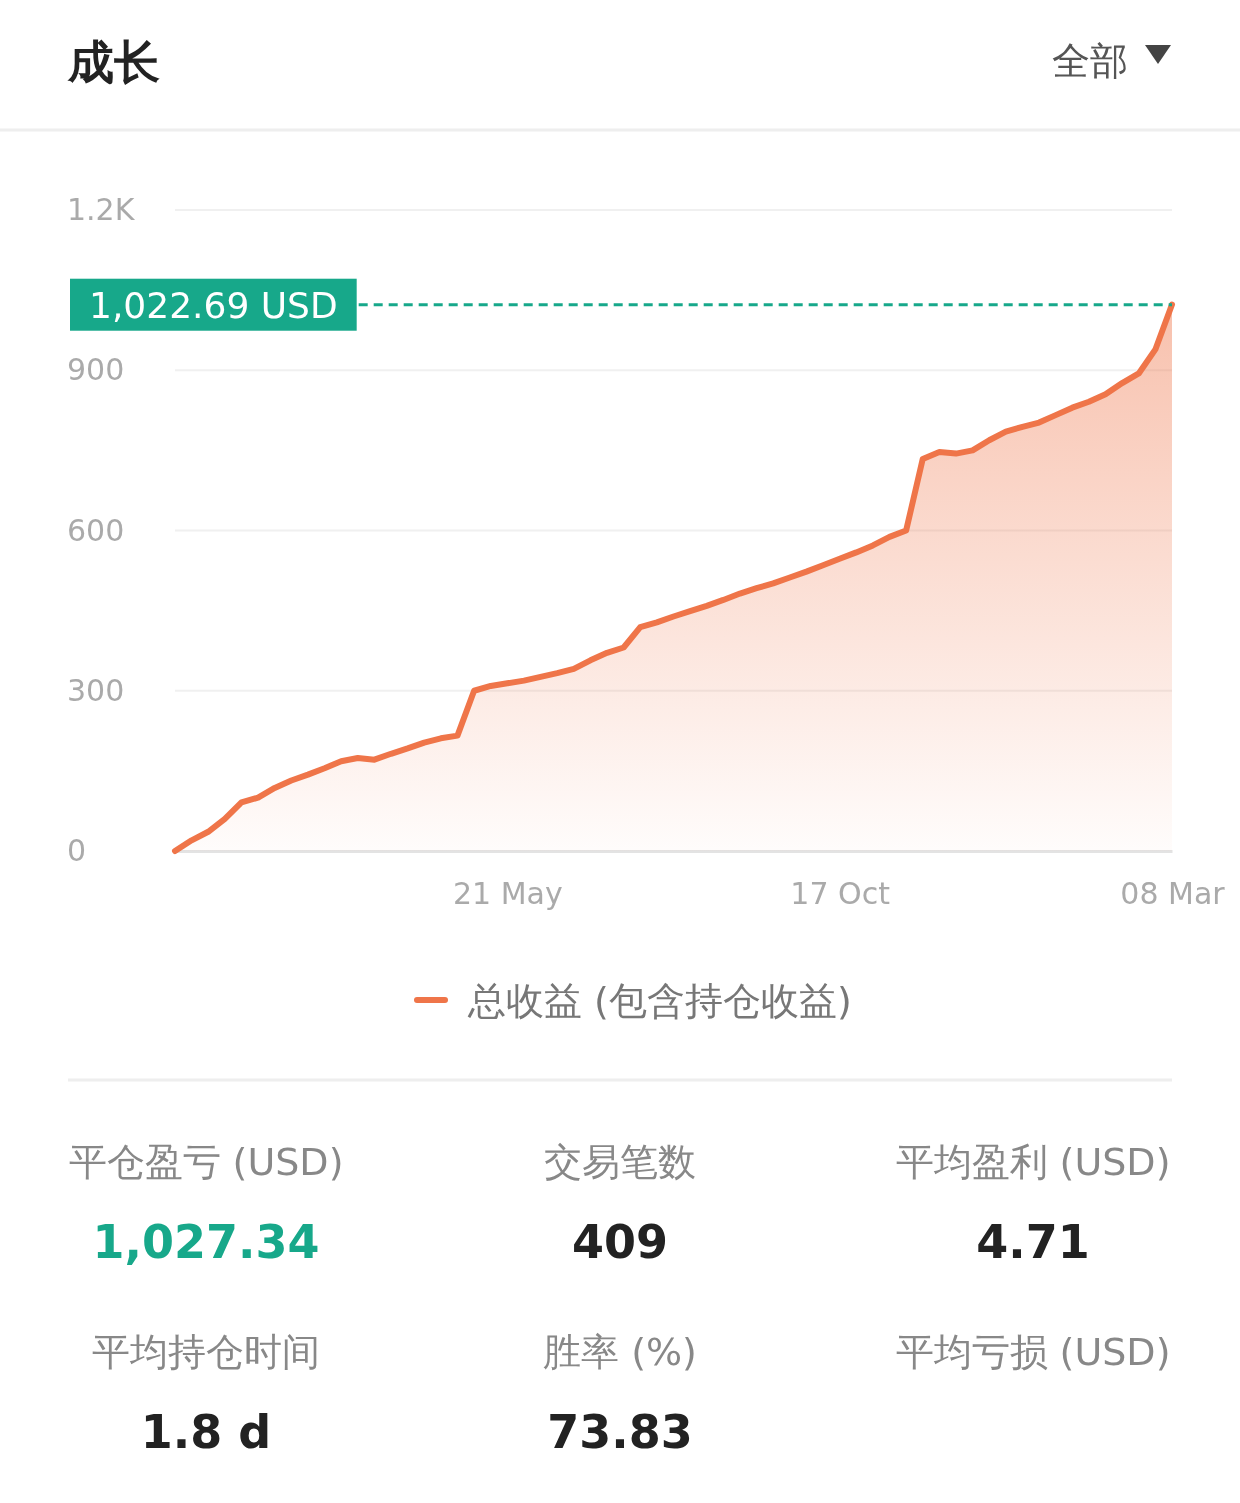 The height and width of the screenshot is (1503, 1240). I want to click on y-tick-label: 0, so click(77, 851).